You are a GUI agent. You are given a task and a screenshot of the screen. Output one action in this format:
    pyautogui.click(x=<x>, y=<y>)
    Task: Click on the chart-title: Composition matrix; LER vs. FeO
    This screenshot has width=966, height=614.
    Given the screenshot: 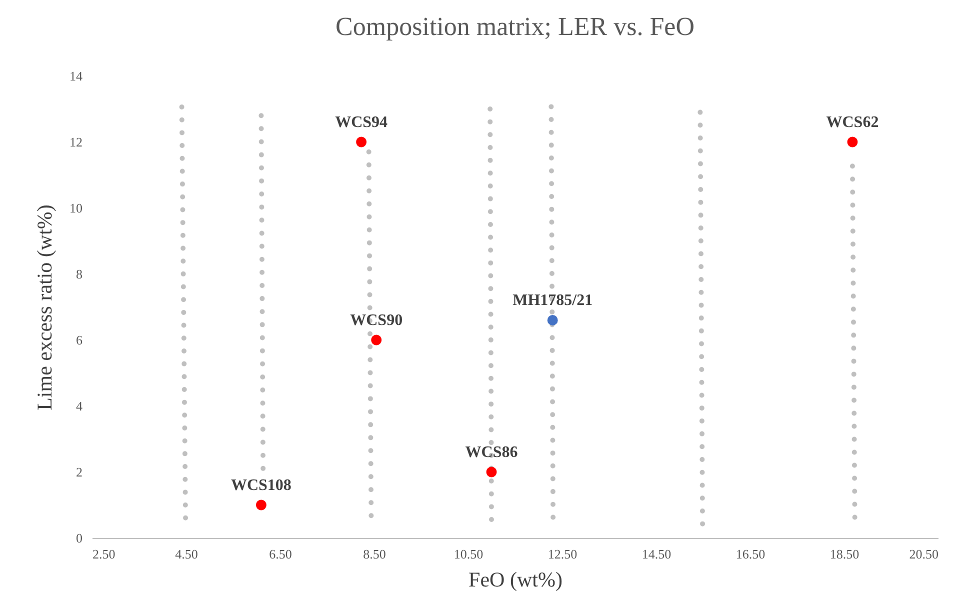 What is the action you would take?
    pyautogui.click(x=515, y=26)
    